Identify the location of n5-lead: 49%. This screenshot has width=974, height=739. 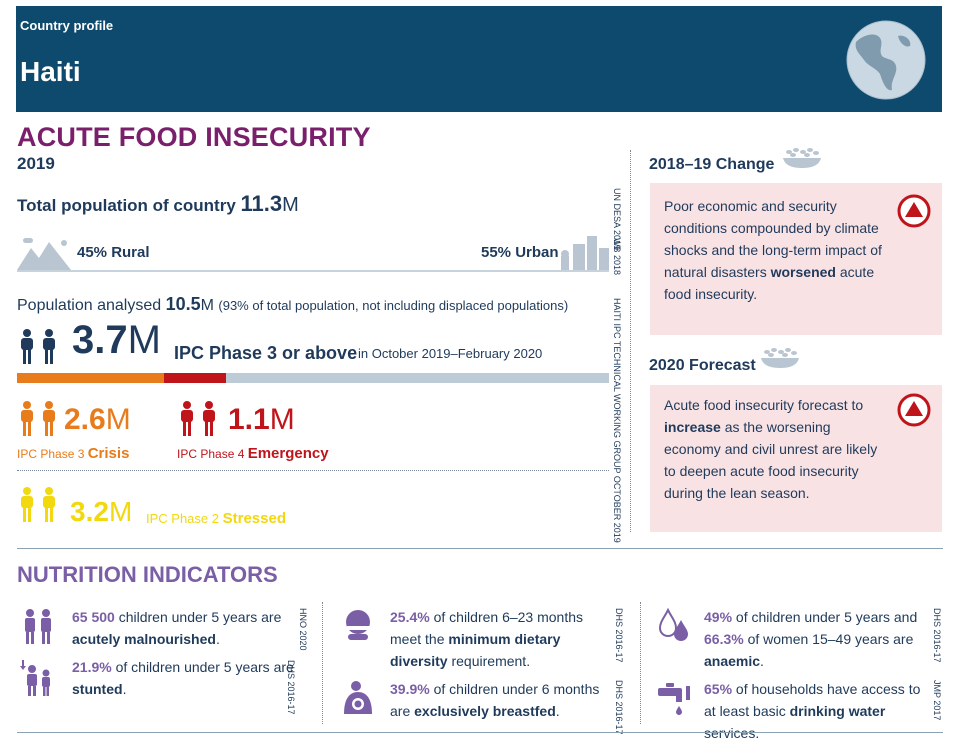
(718, 617).